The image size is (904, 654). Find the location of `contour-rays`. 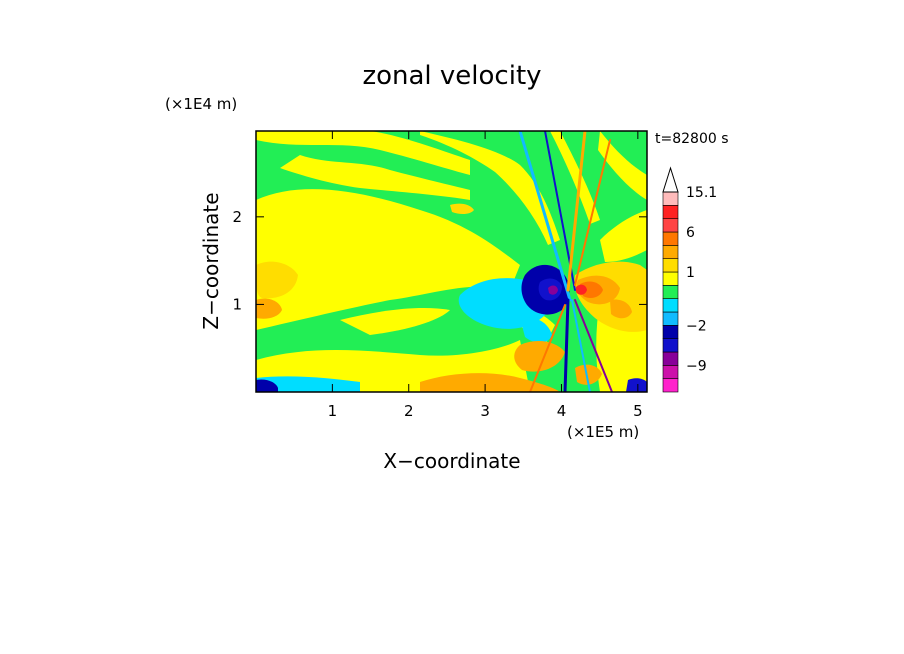

contour-rays is located at coordinates (565, 261).